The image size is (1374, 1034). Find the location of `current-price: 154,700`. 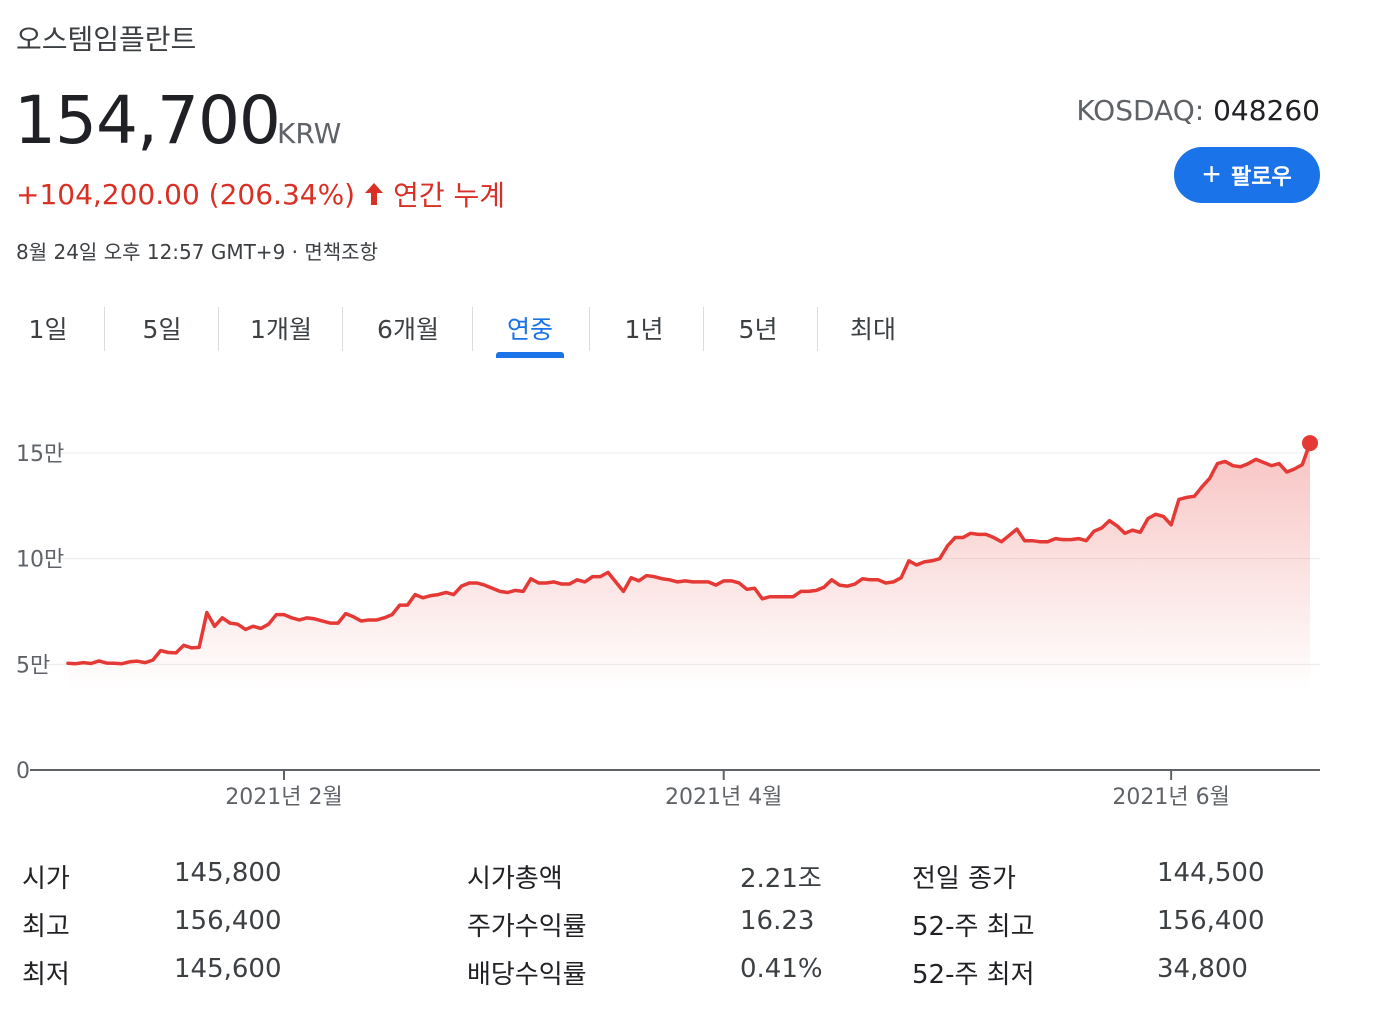

current-price: 154,700 is located at coordinates (147, 120).